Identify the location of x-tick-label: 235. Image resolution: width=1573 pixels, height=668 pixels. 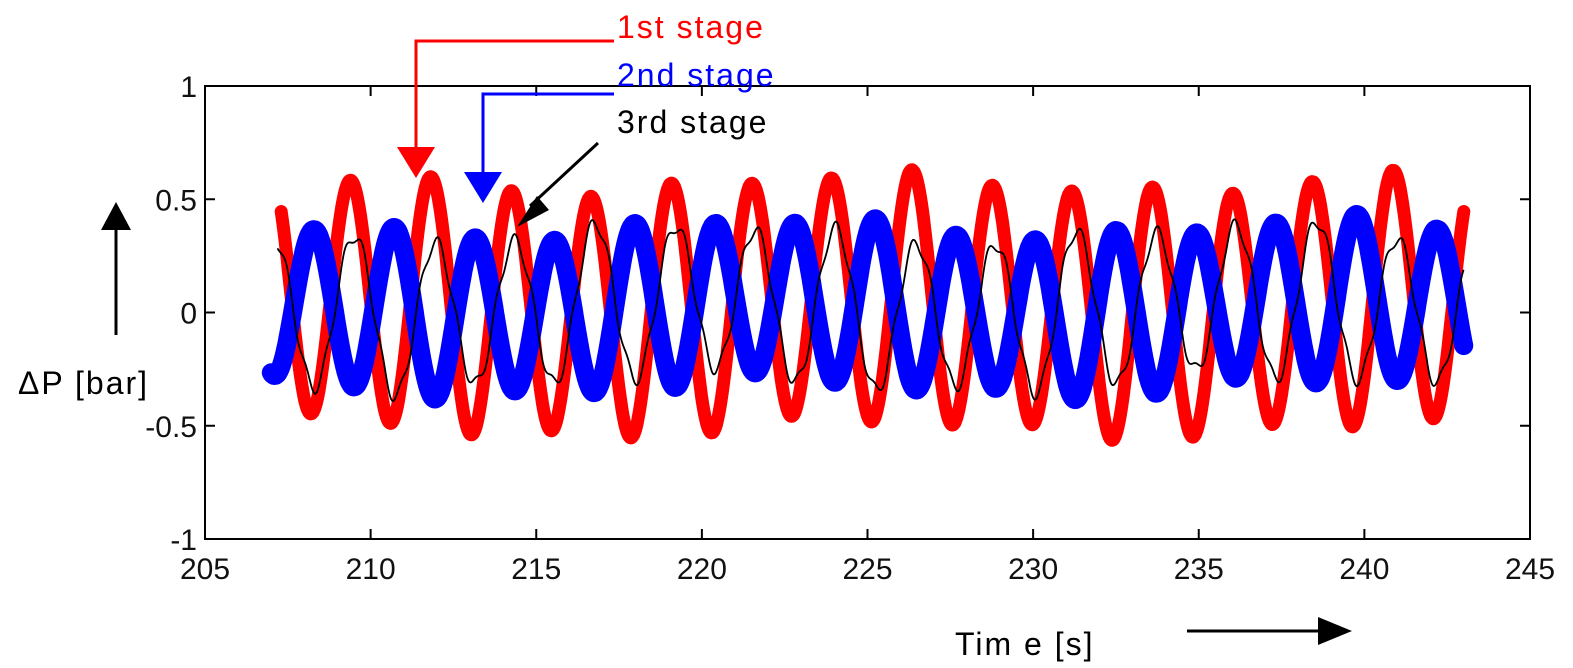
(1199, 569).